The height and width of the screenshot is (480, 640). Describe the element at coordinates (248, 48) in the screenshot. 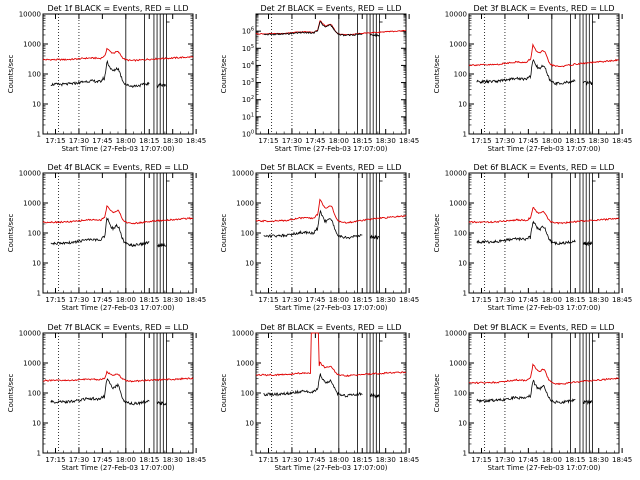

I see `y-tick-label: 10⁵` at that location.